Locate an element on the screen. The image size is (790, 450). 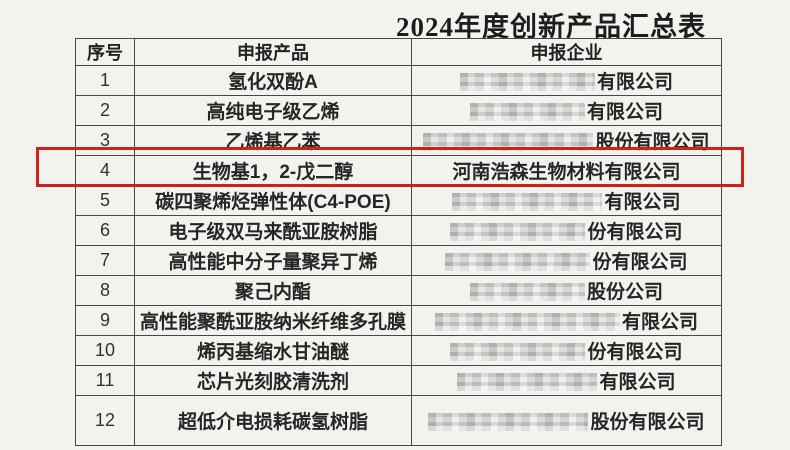
row-number: 10 is located at coordinates (105, 350).